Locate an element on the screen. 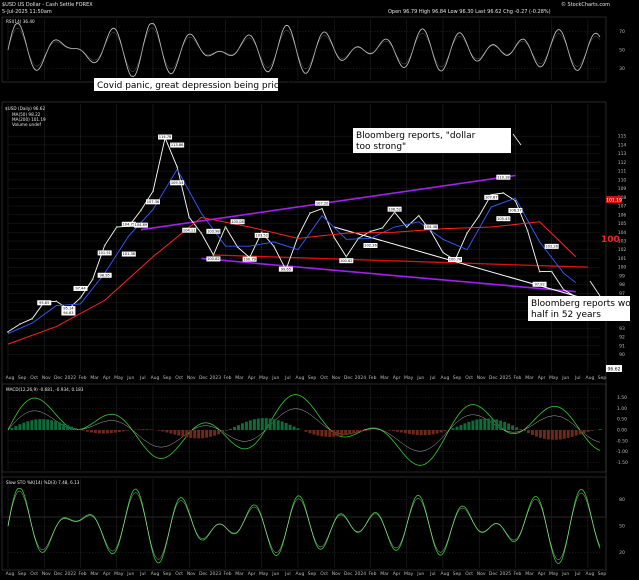  sto-g-line is located at coordinates (304, 525).